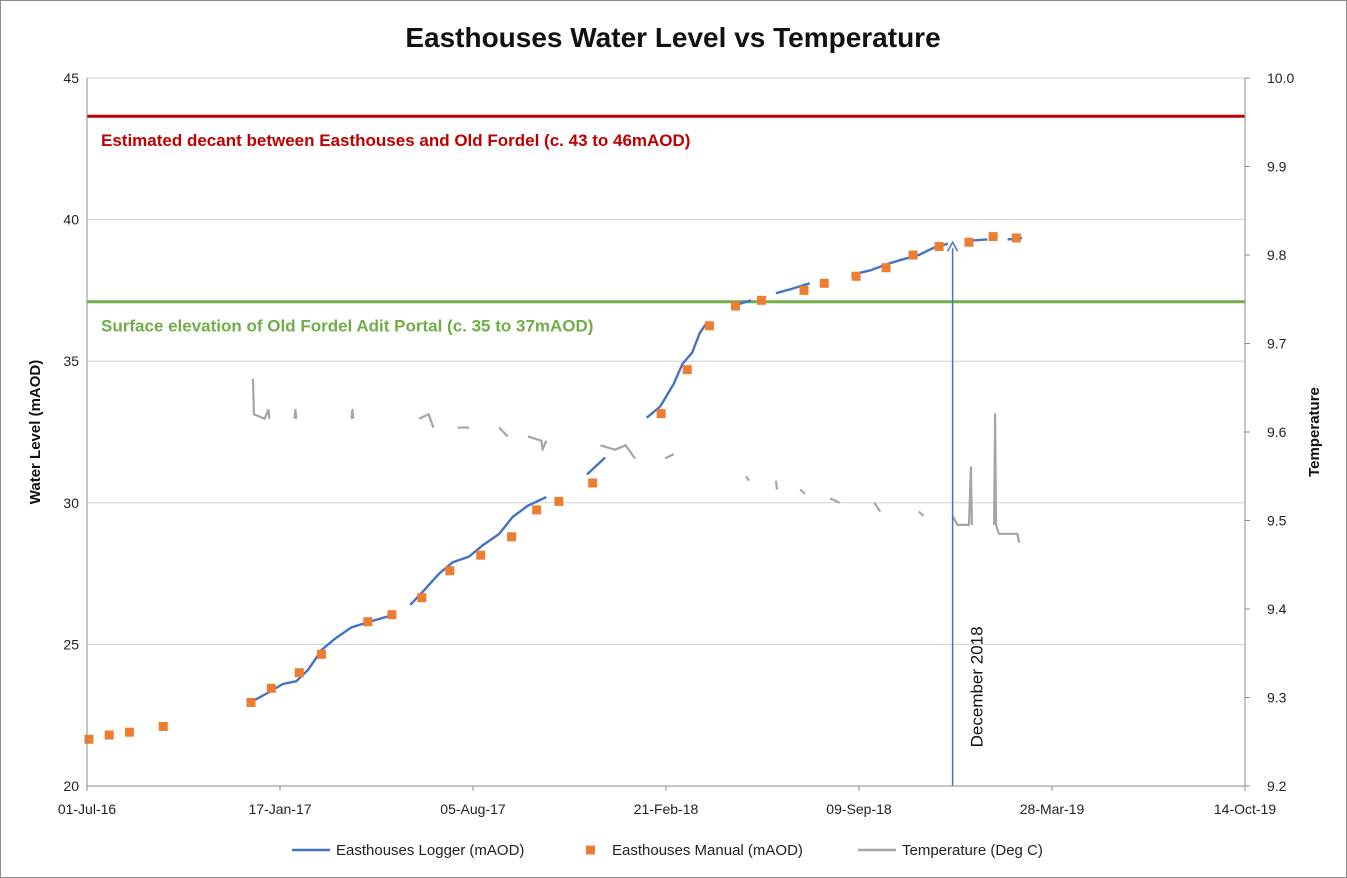 The image size is (1347, 878). Describe the element at coordinates (1280, 78) in the screenshot. I see `y-right-tick-label: 10.0` at that location.